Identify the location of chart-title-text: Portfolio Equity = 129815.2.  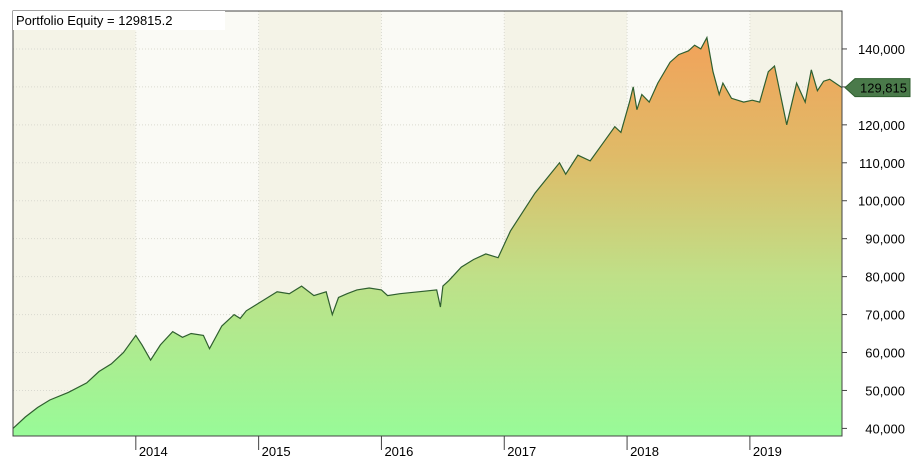
(94, 20).